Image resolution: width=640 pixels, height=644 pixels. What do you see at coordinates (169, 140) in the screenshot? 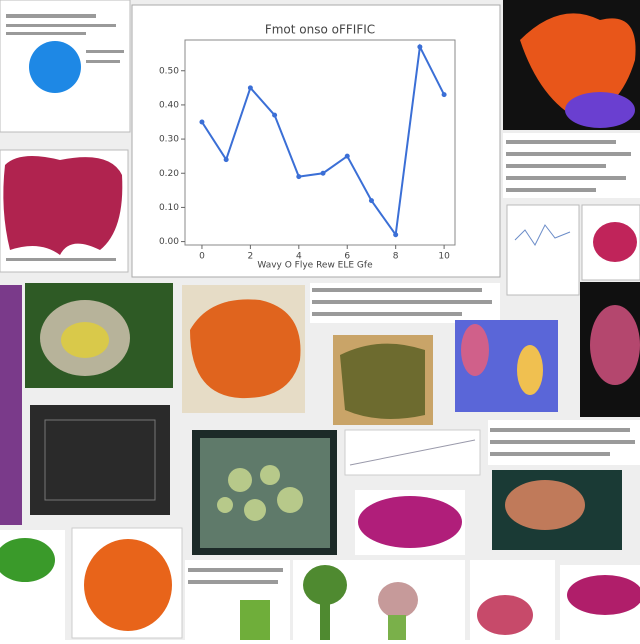
I see `y-tick-label: 0.30` at bounding box center [169, 140].